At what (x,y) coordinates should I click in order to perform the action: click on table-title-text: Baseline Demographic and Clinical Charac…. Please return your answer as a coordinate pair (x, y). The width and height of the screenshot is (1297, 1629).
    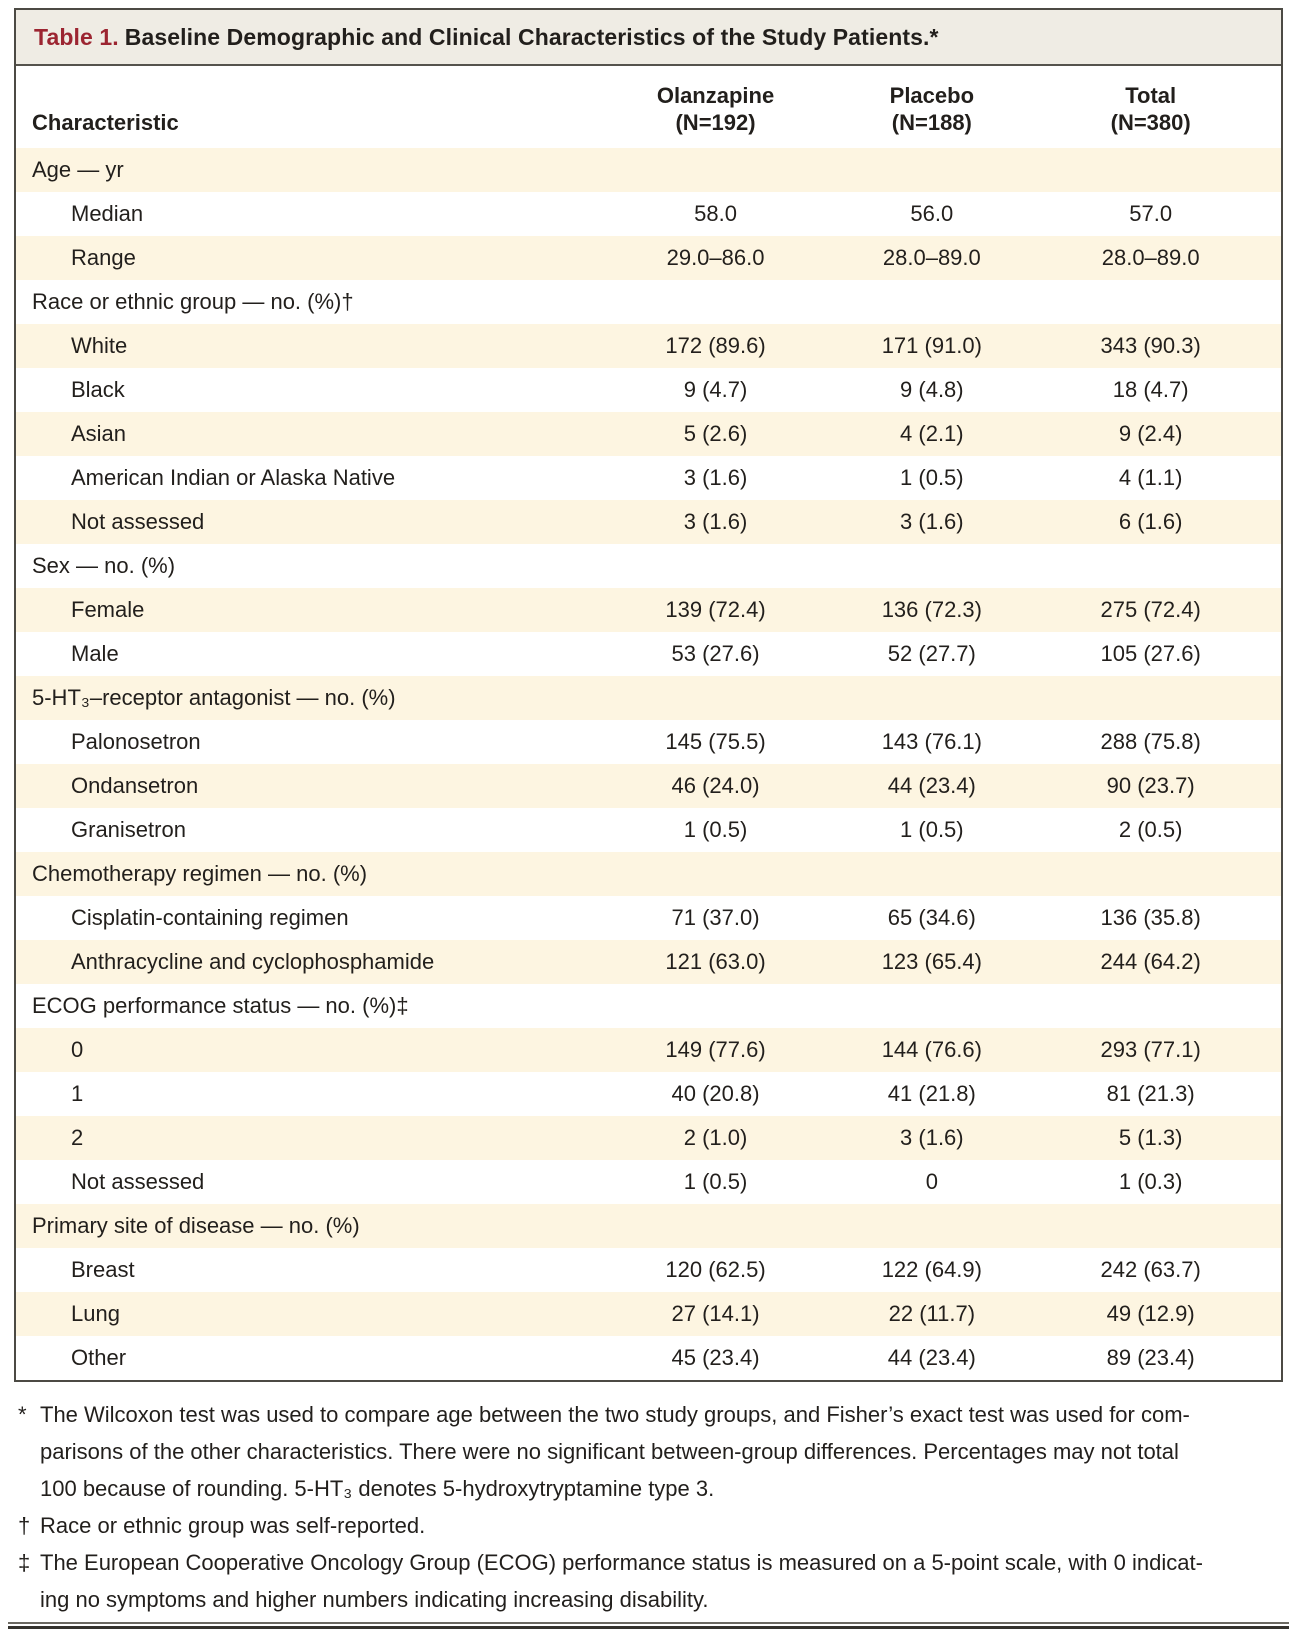
    Looking at the image, I should click on (531, 37).